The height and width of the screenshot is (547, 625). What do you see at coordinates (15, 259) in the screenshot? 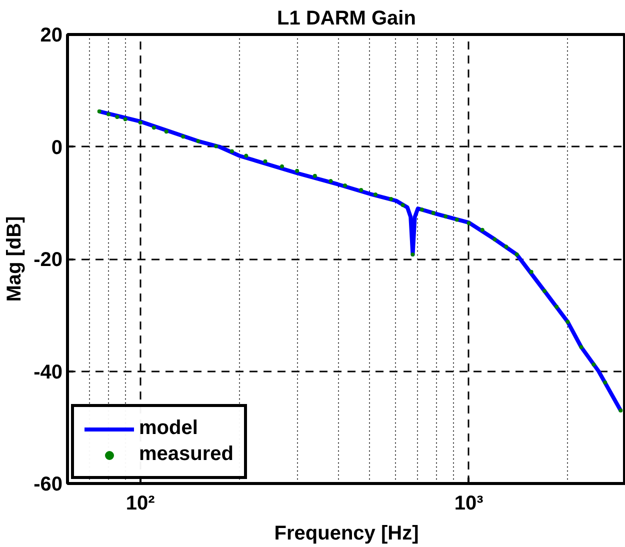
I see `y-axis-title: Mag [dB]` at bounding box center [15, 259].